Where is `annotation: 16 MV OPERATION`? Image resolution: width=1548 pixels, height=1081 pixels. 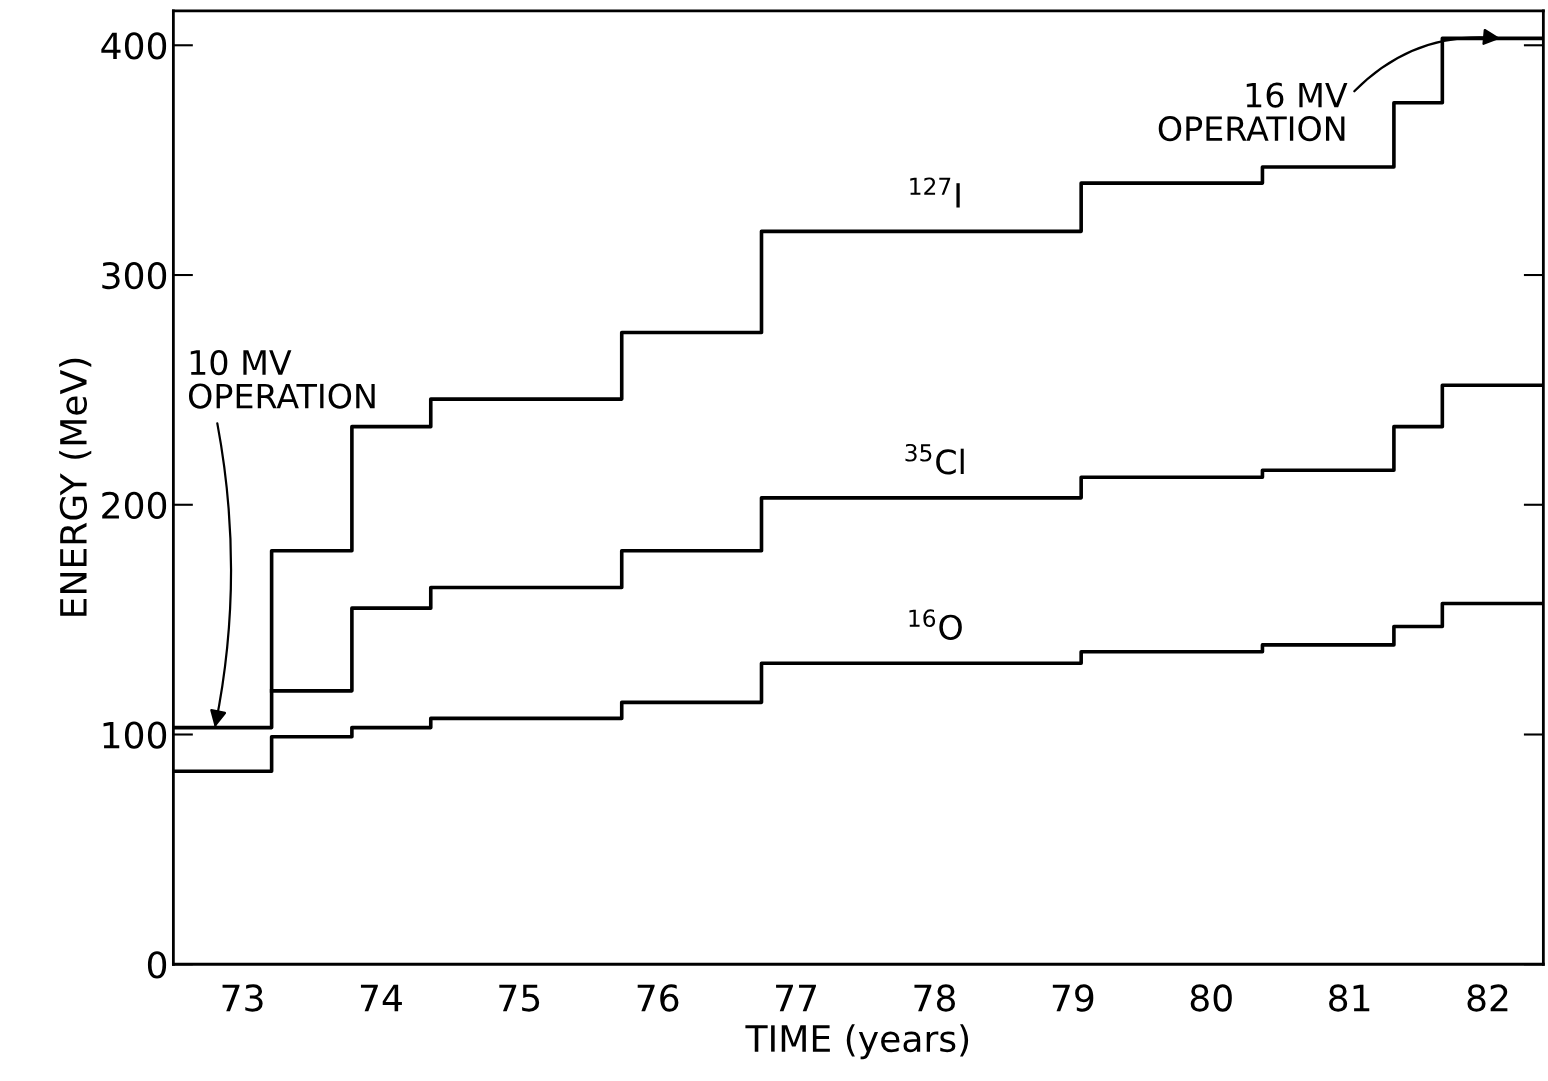 annotation: 16 MV OPERATION is located at coordinates (1253, 112).